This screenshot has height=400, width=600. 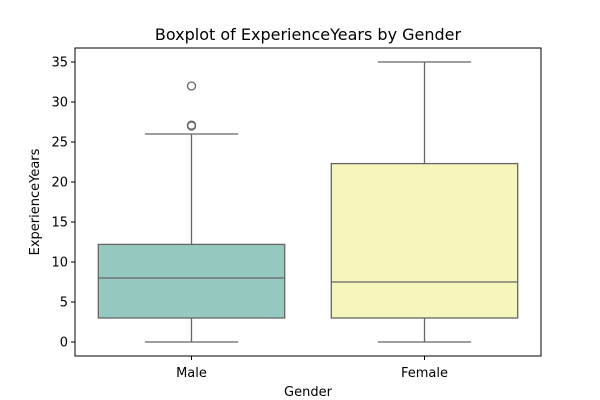 I want to click on x-tick-label-male: Male, so click(x=191, y=373).